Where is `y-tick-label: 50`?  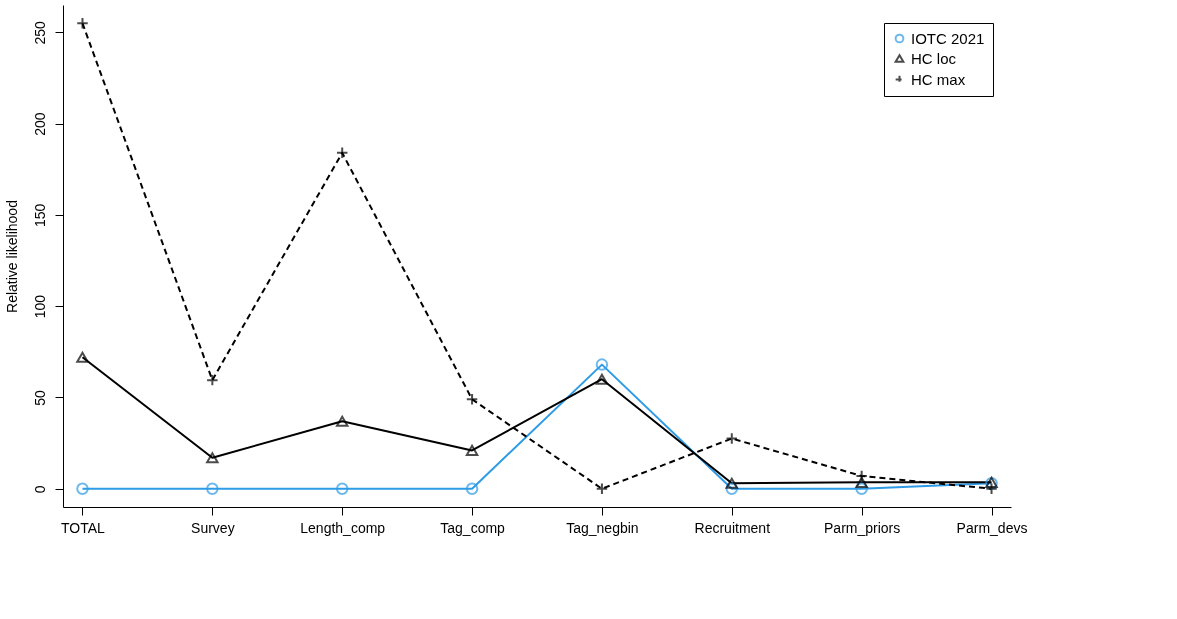 y-tick-label: 50 is located at coordinates (39, 397).